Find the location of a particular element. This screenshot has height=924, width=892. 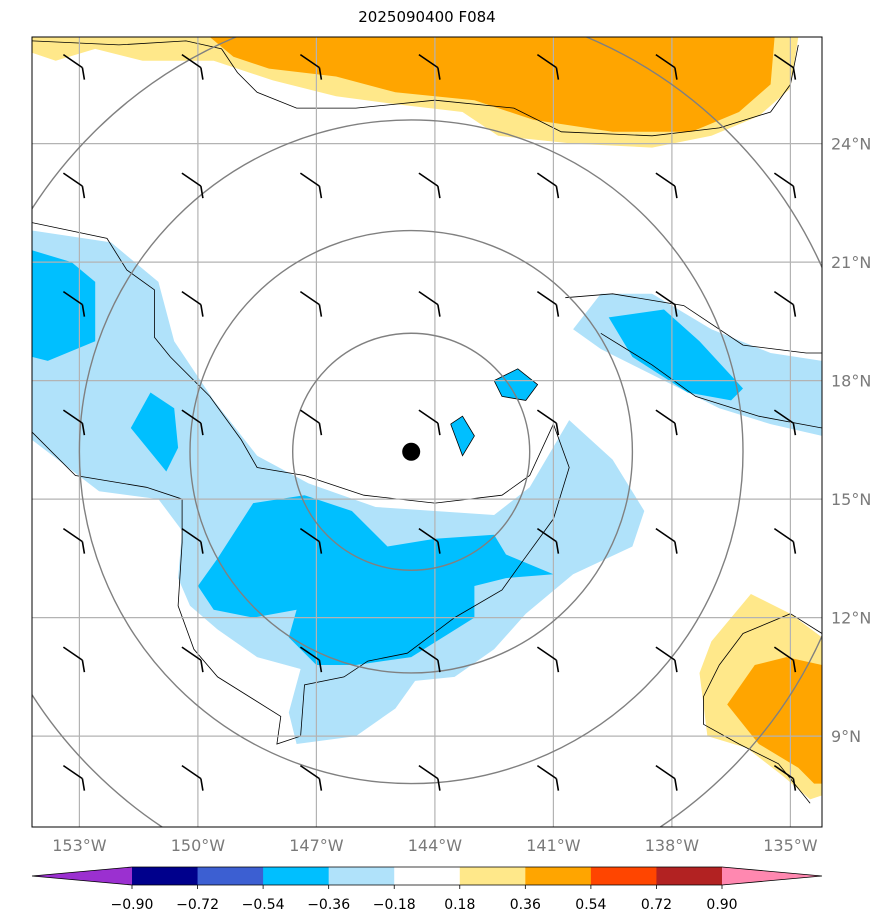

field-blue-core-east is located at coordinates (675, 355).